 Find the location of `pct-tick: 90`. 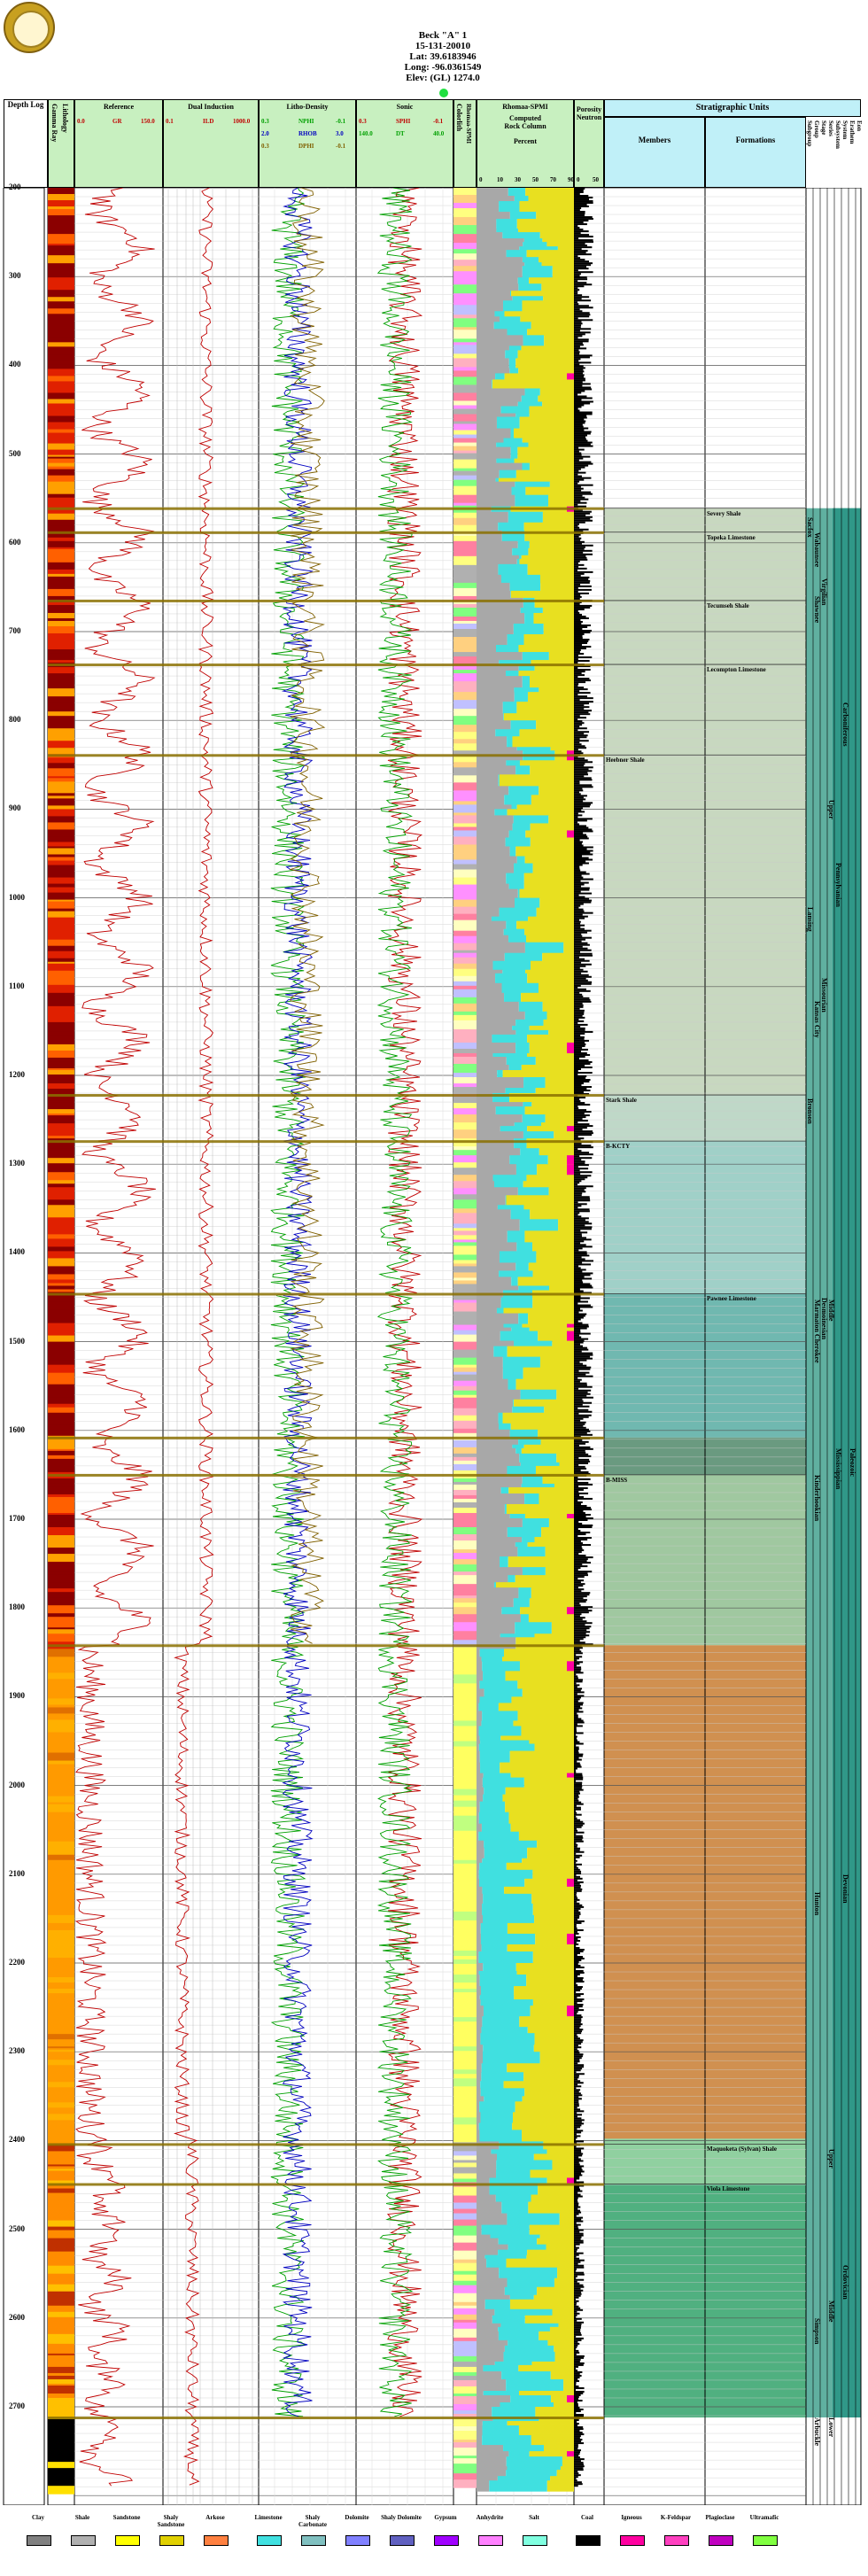

pct-tick: 90 is located at coordinates (571, 179).